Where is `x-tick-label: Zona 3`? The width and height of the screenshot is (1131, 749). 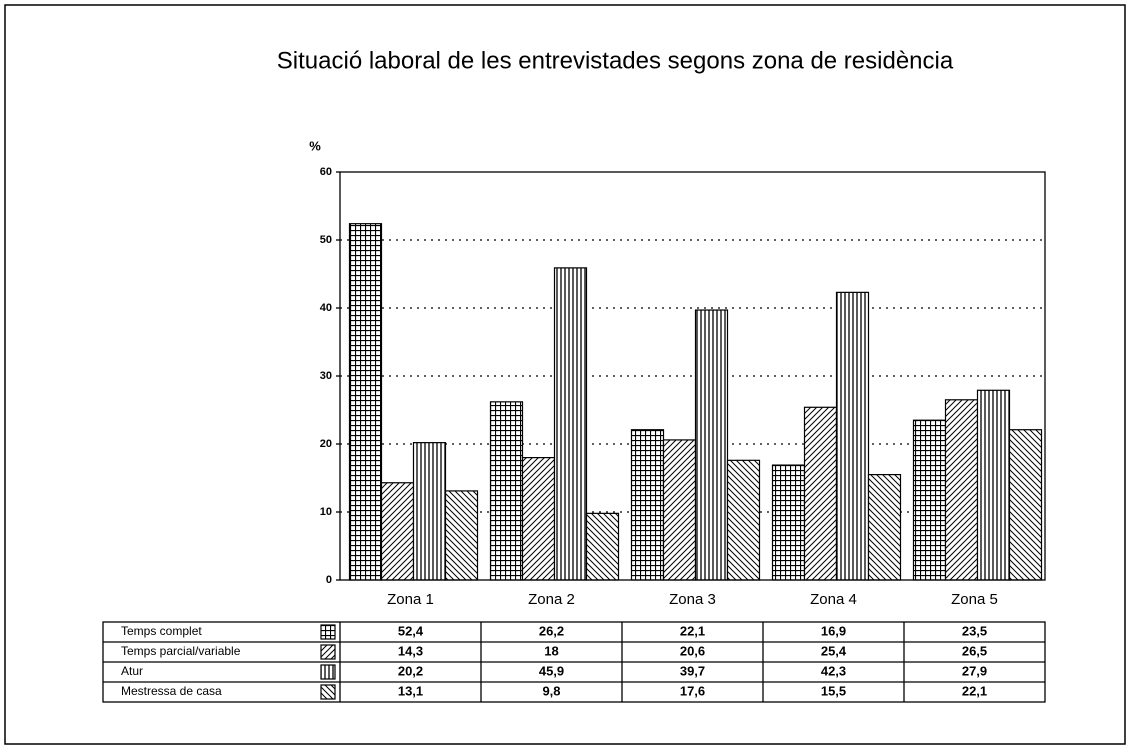
x-tick-label: Zona 3 is located at coordinates (692, 599).